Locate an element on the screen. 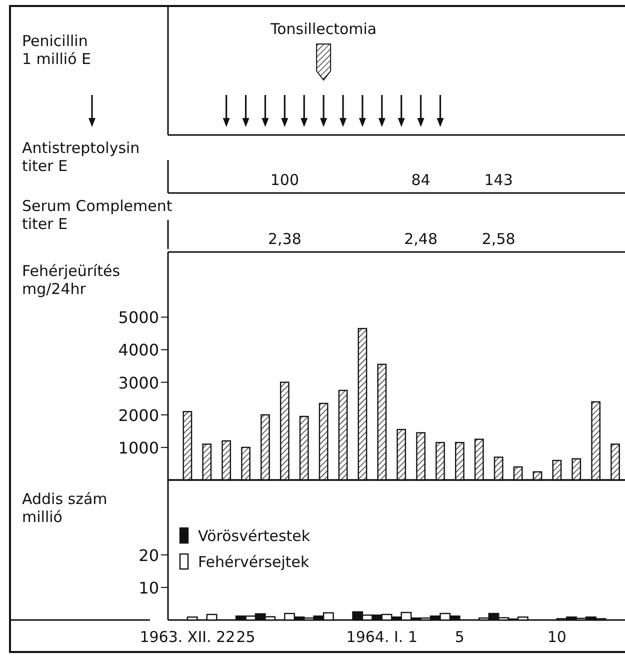 Image resolution: width=625 pixels, height=657 pixels. data-label: 84 is located at coordinates (420, 180).